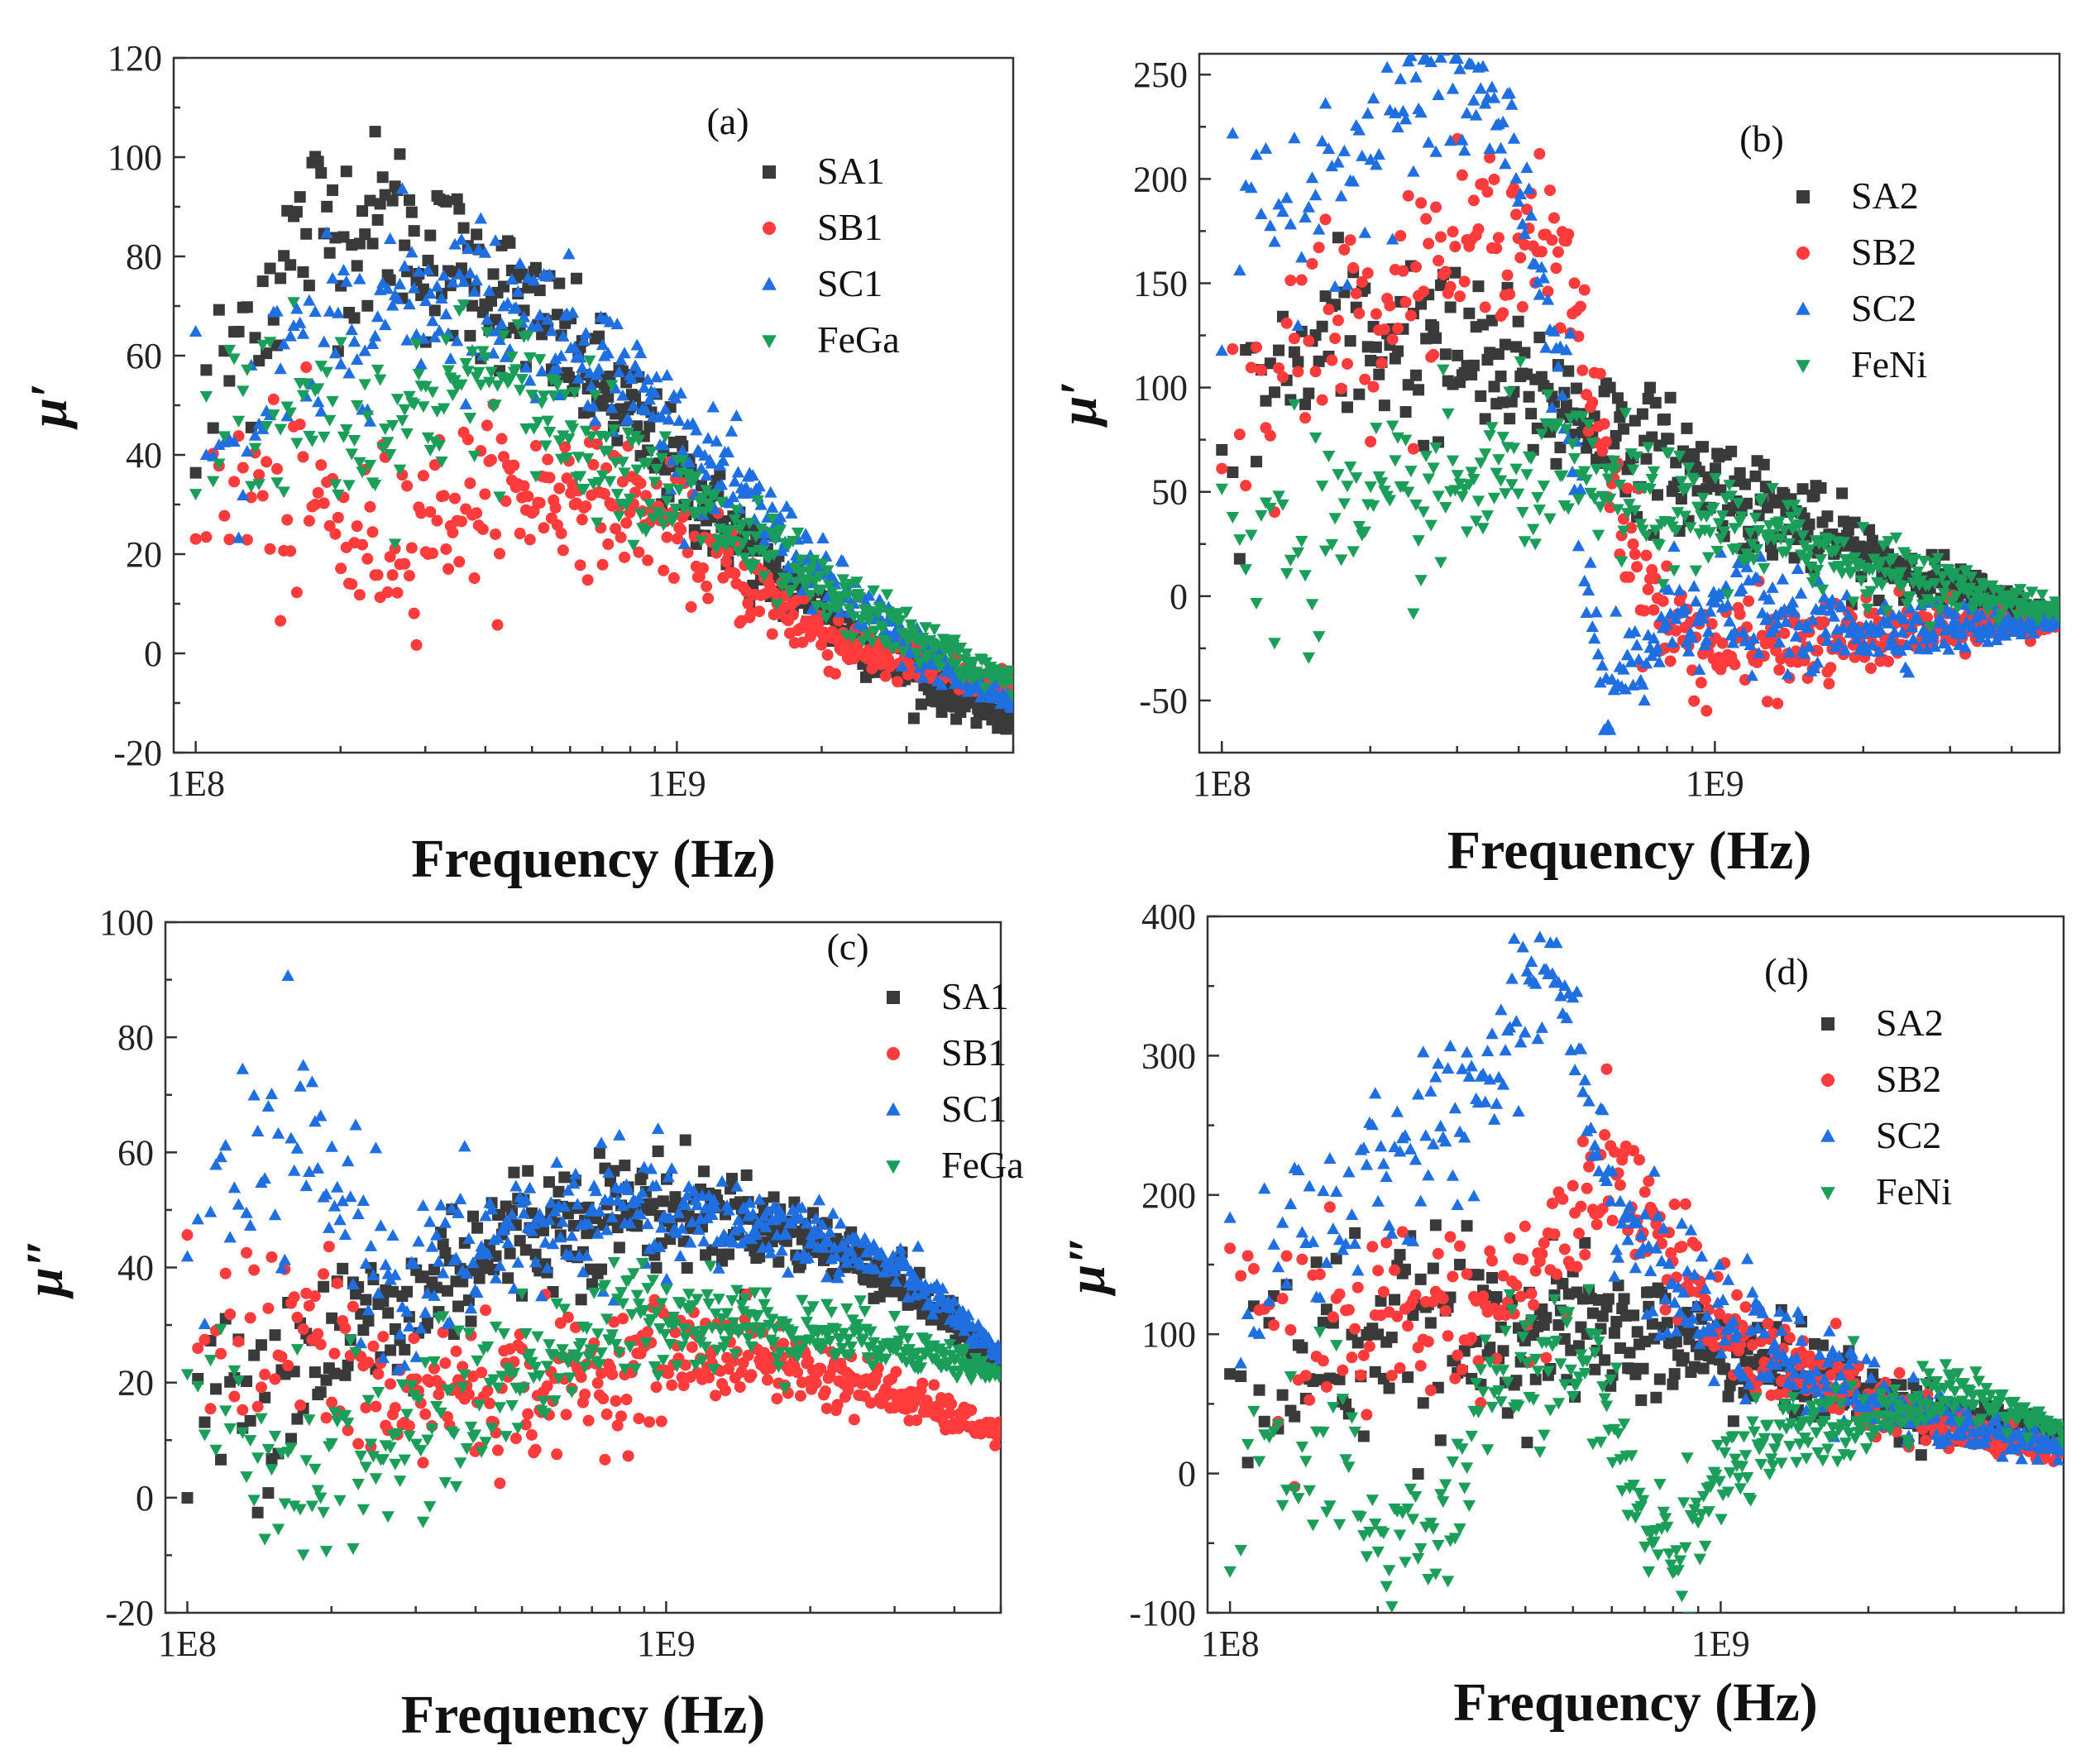  Describe the element at coordinates (144, 455) in the screenshot. I see `y-tick-label: 40` at that location.